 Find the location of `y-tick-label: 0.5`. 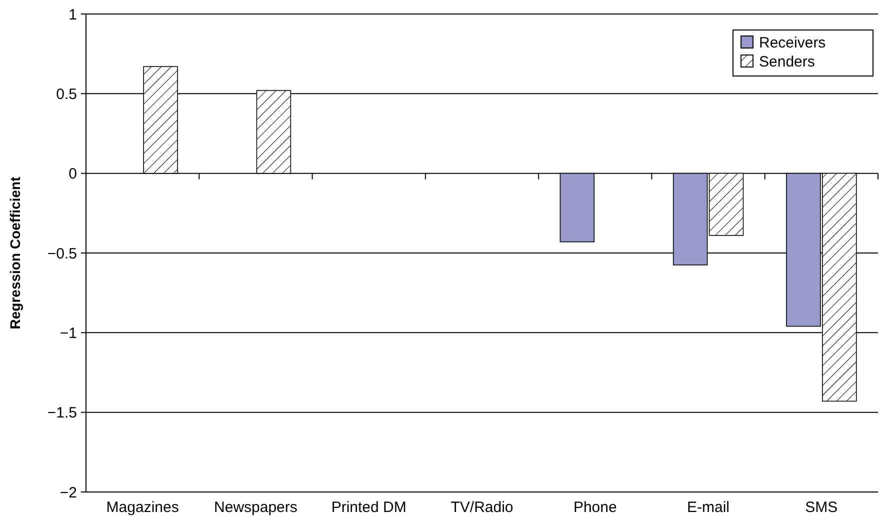

y-tick-label: 0.5 is located at coordinates (66, 94).